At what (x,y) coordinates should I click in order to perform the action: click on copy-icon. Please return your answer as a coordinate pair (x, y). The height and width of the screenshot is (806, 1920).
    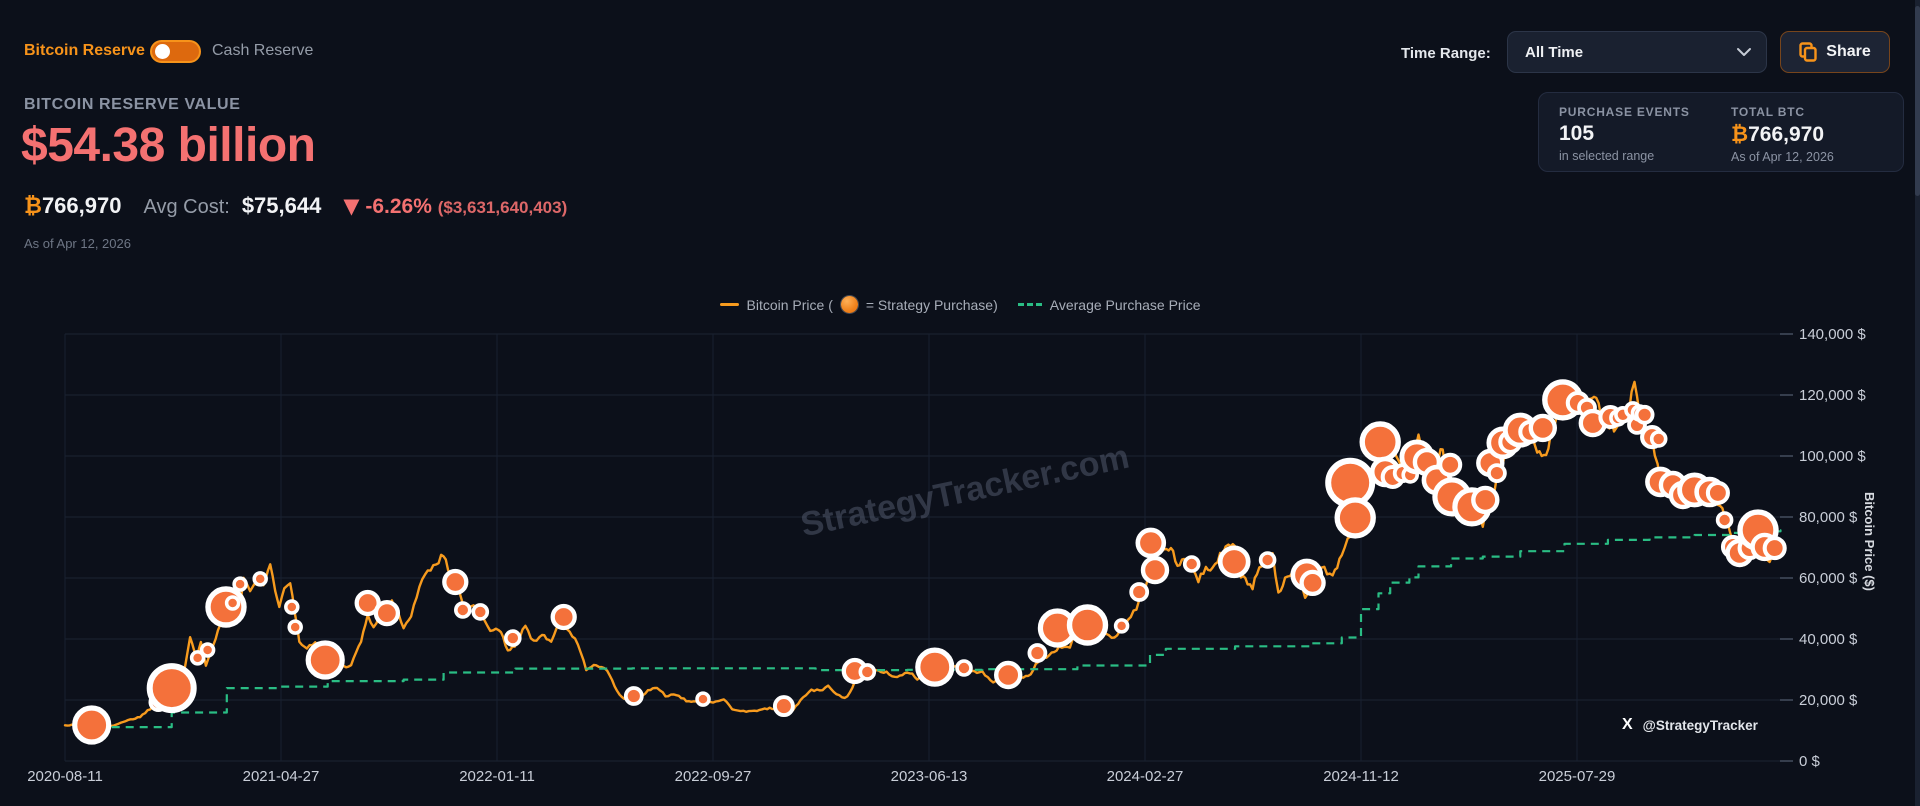
    Looking at the image, I should click on (1808, 52).